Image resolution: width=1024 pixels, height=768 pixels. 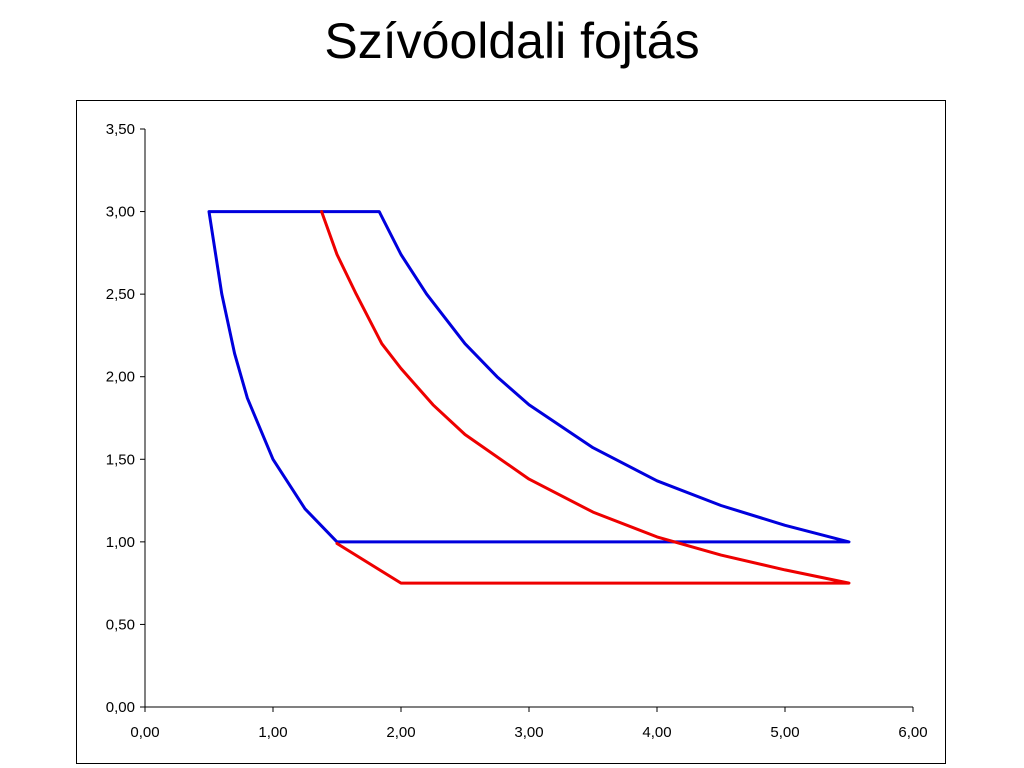 I want to click on x-tick-label: 1,00, so click(x=272, y=732).